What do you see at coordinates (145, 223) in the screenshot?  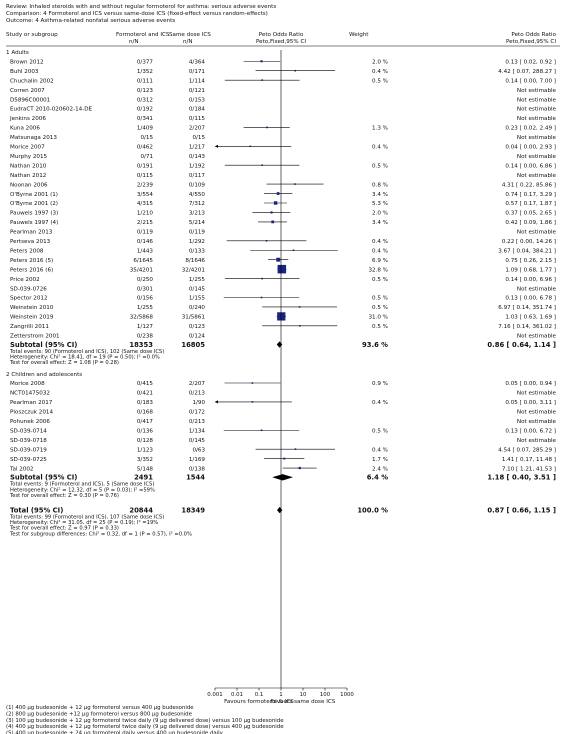 I see `study-exp-events: 2/215` at bounding box center [145, 223].